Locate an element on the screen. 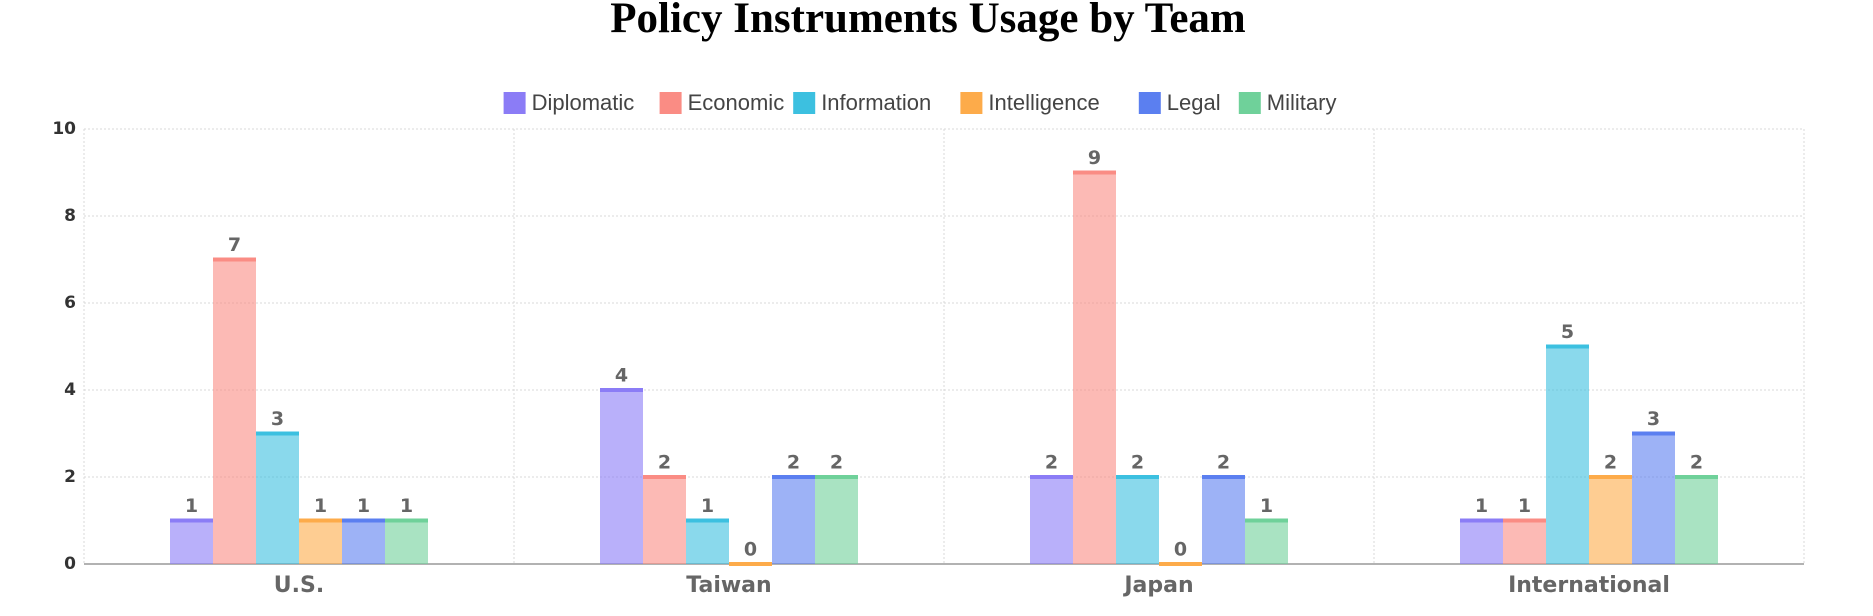 This screenshot has height=616, width=1873. y-tick-label: 2 is located at coordinates (70, 477).